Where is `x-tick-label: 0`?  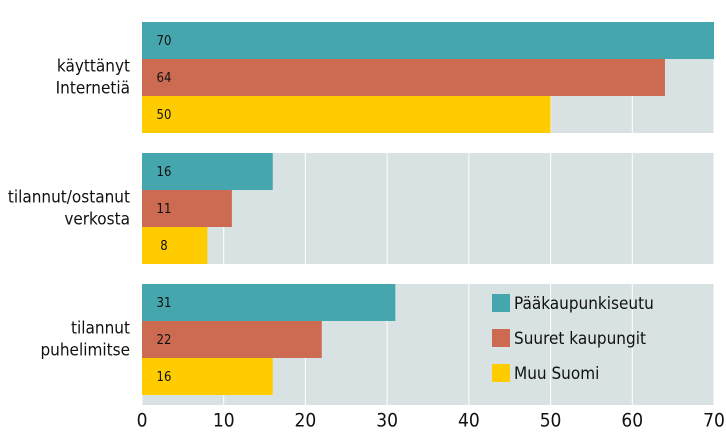 x-tick-label: 0 is located at coordinates (142, 421).